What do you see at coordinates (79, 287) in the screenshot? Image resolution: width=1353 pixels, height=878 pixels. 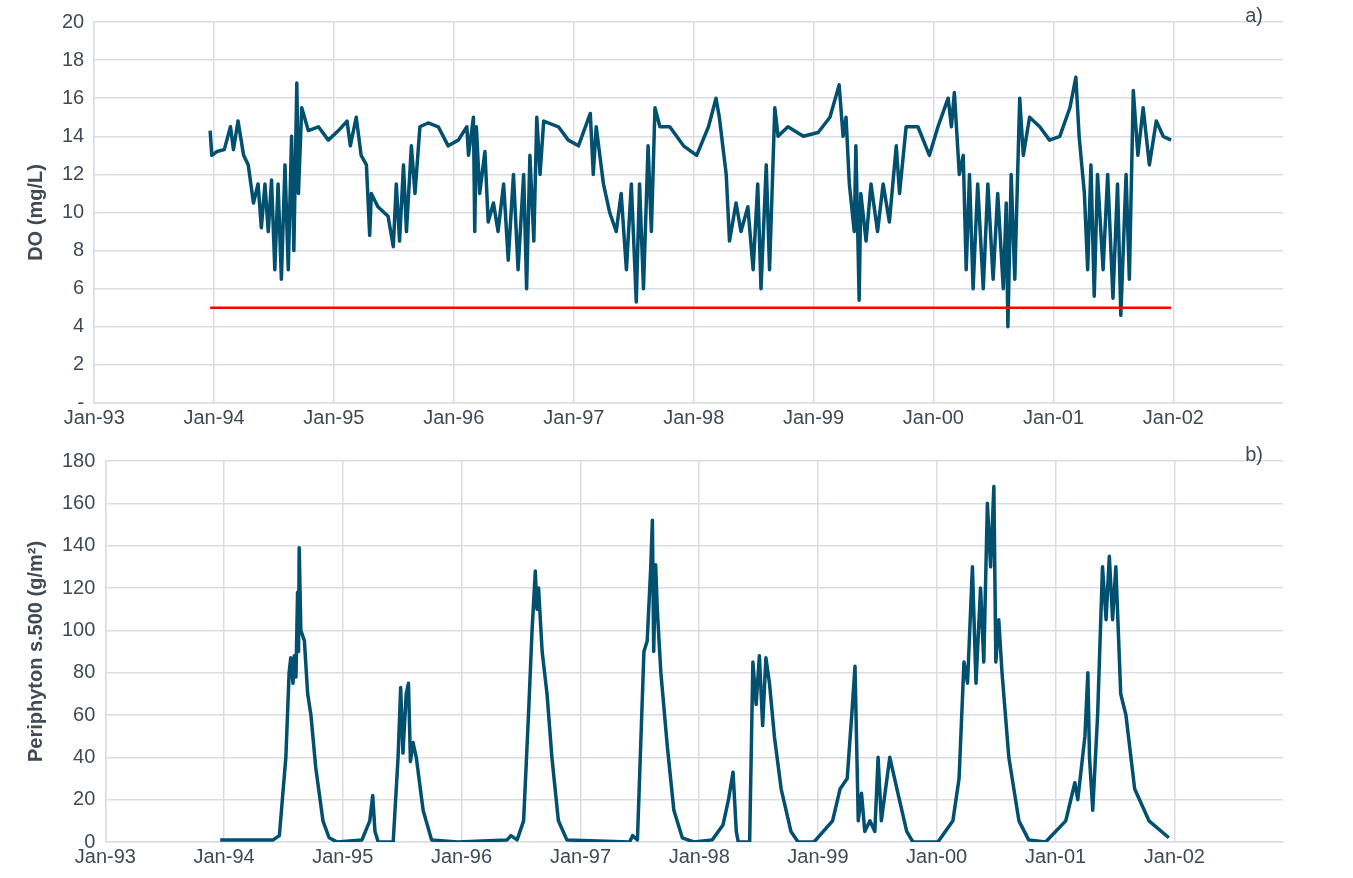 I see `y-tick-label: 6` at bounding box center [79, 287].